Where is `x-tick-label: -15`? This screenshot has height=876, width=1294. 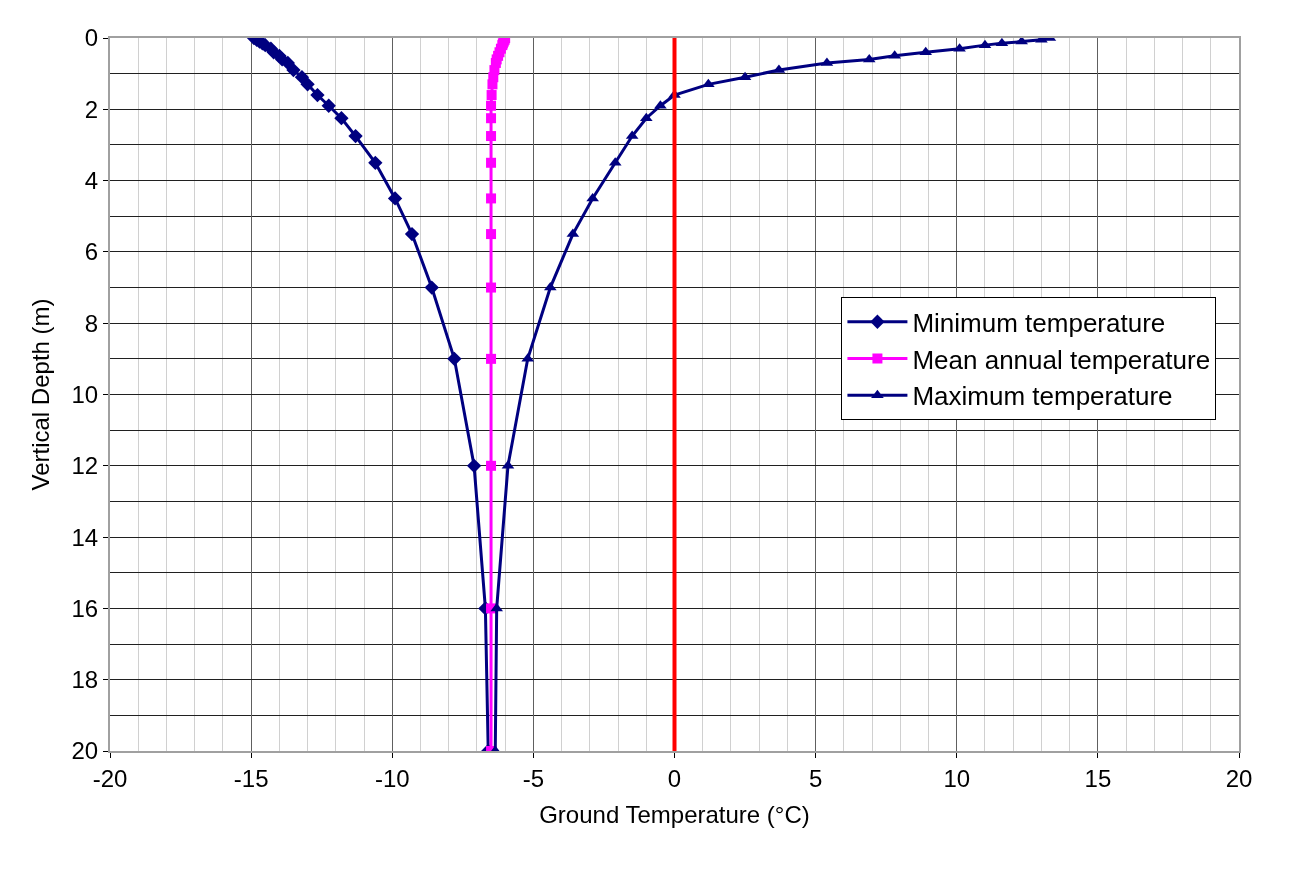
x-tick-label: -15 is located at coordinates (251, 778).